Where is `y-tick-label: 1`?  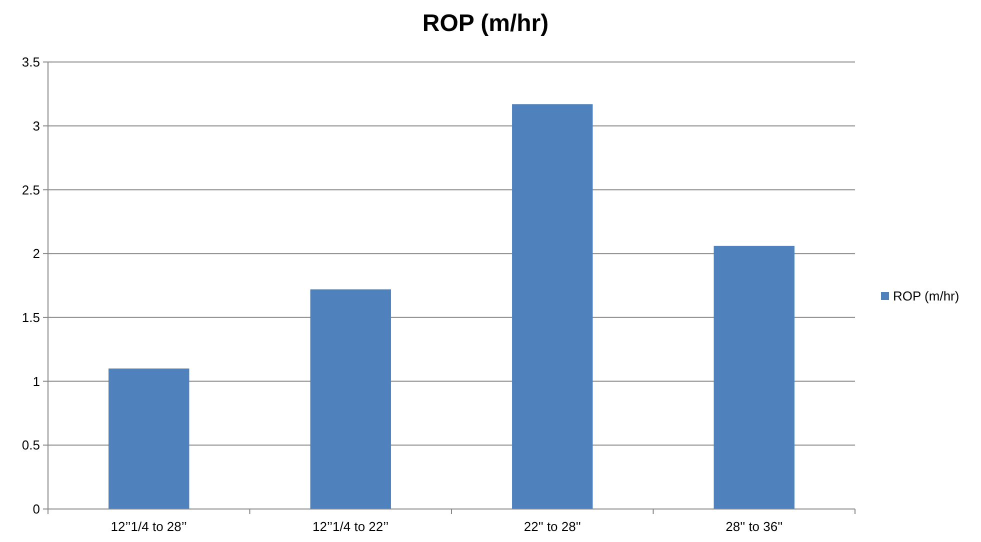
y-tick-label: 1 is located at coordinates (36, 381).